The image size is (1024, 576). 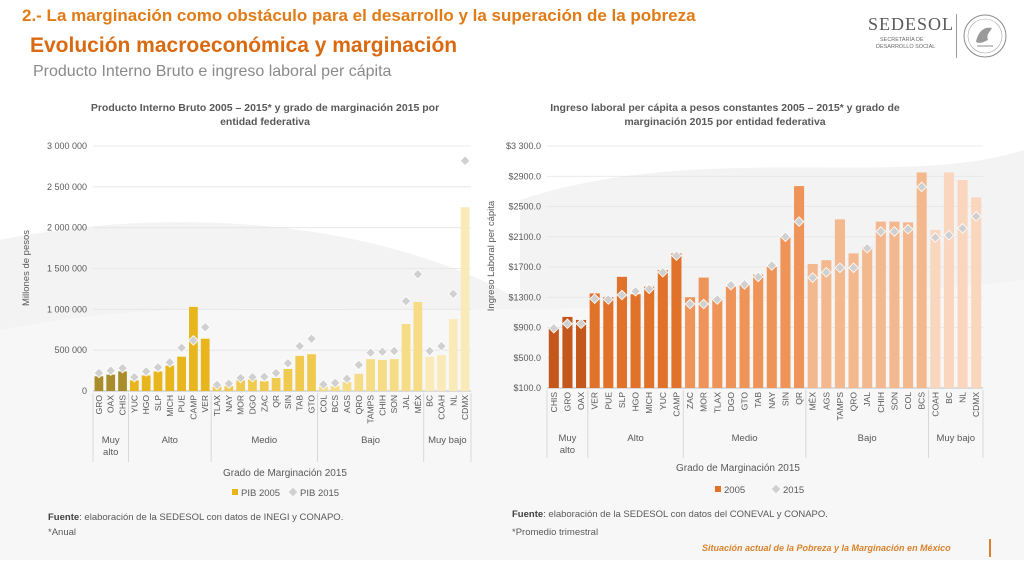 I want to click on ingreso-category-label: MICH, so click(x=649, y=403).